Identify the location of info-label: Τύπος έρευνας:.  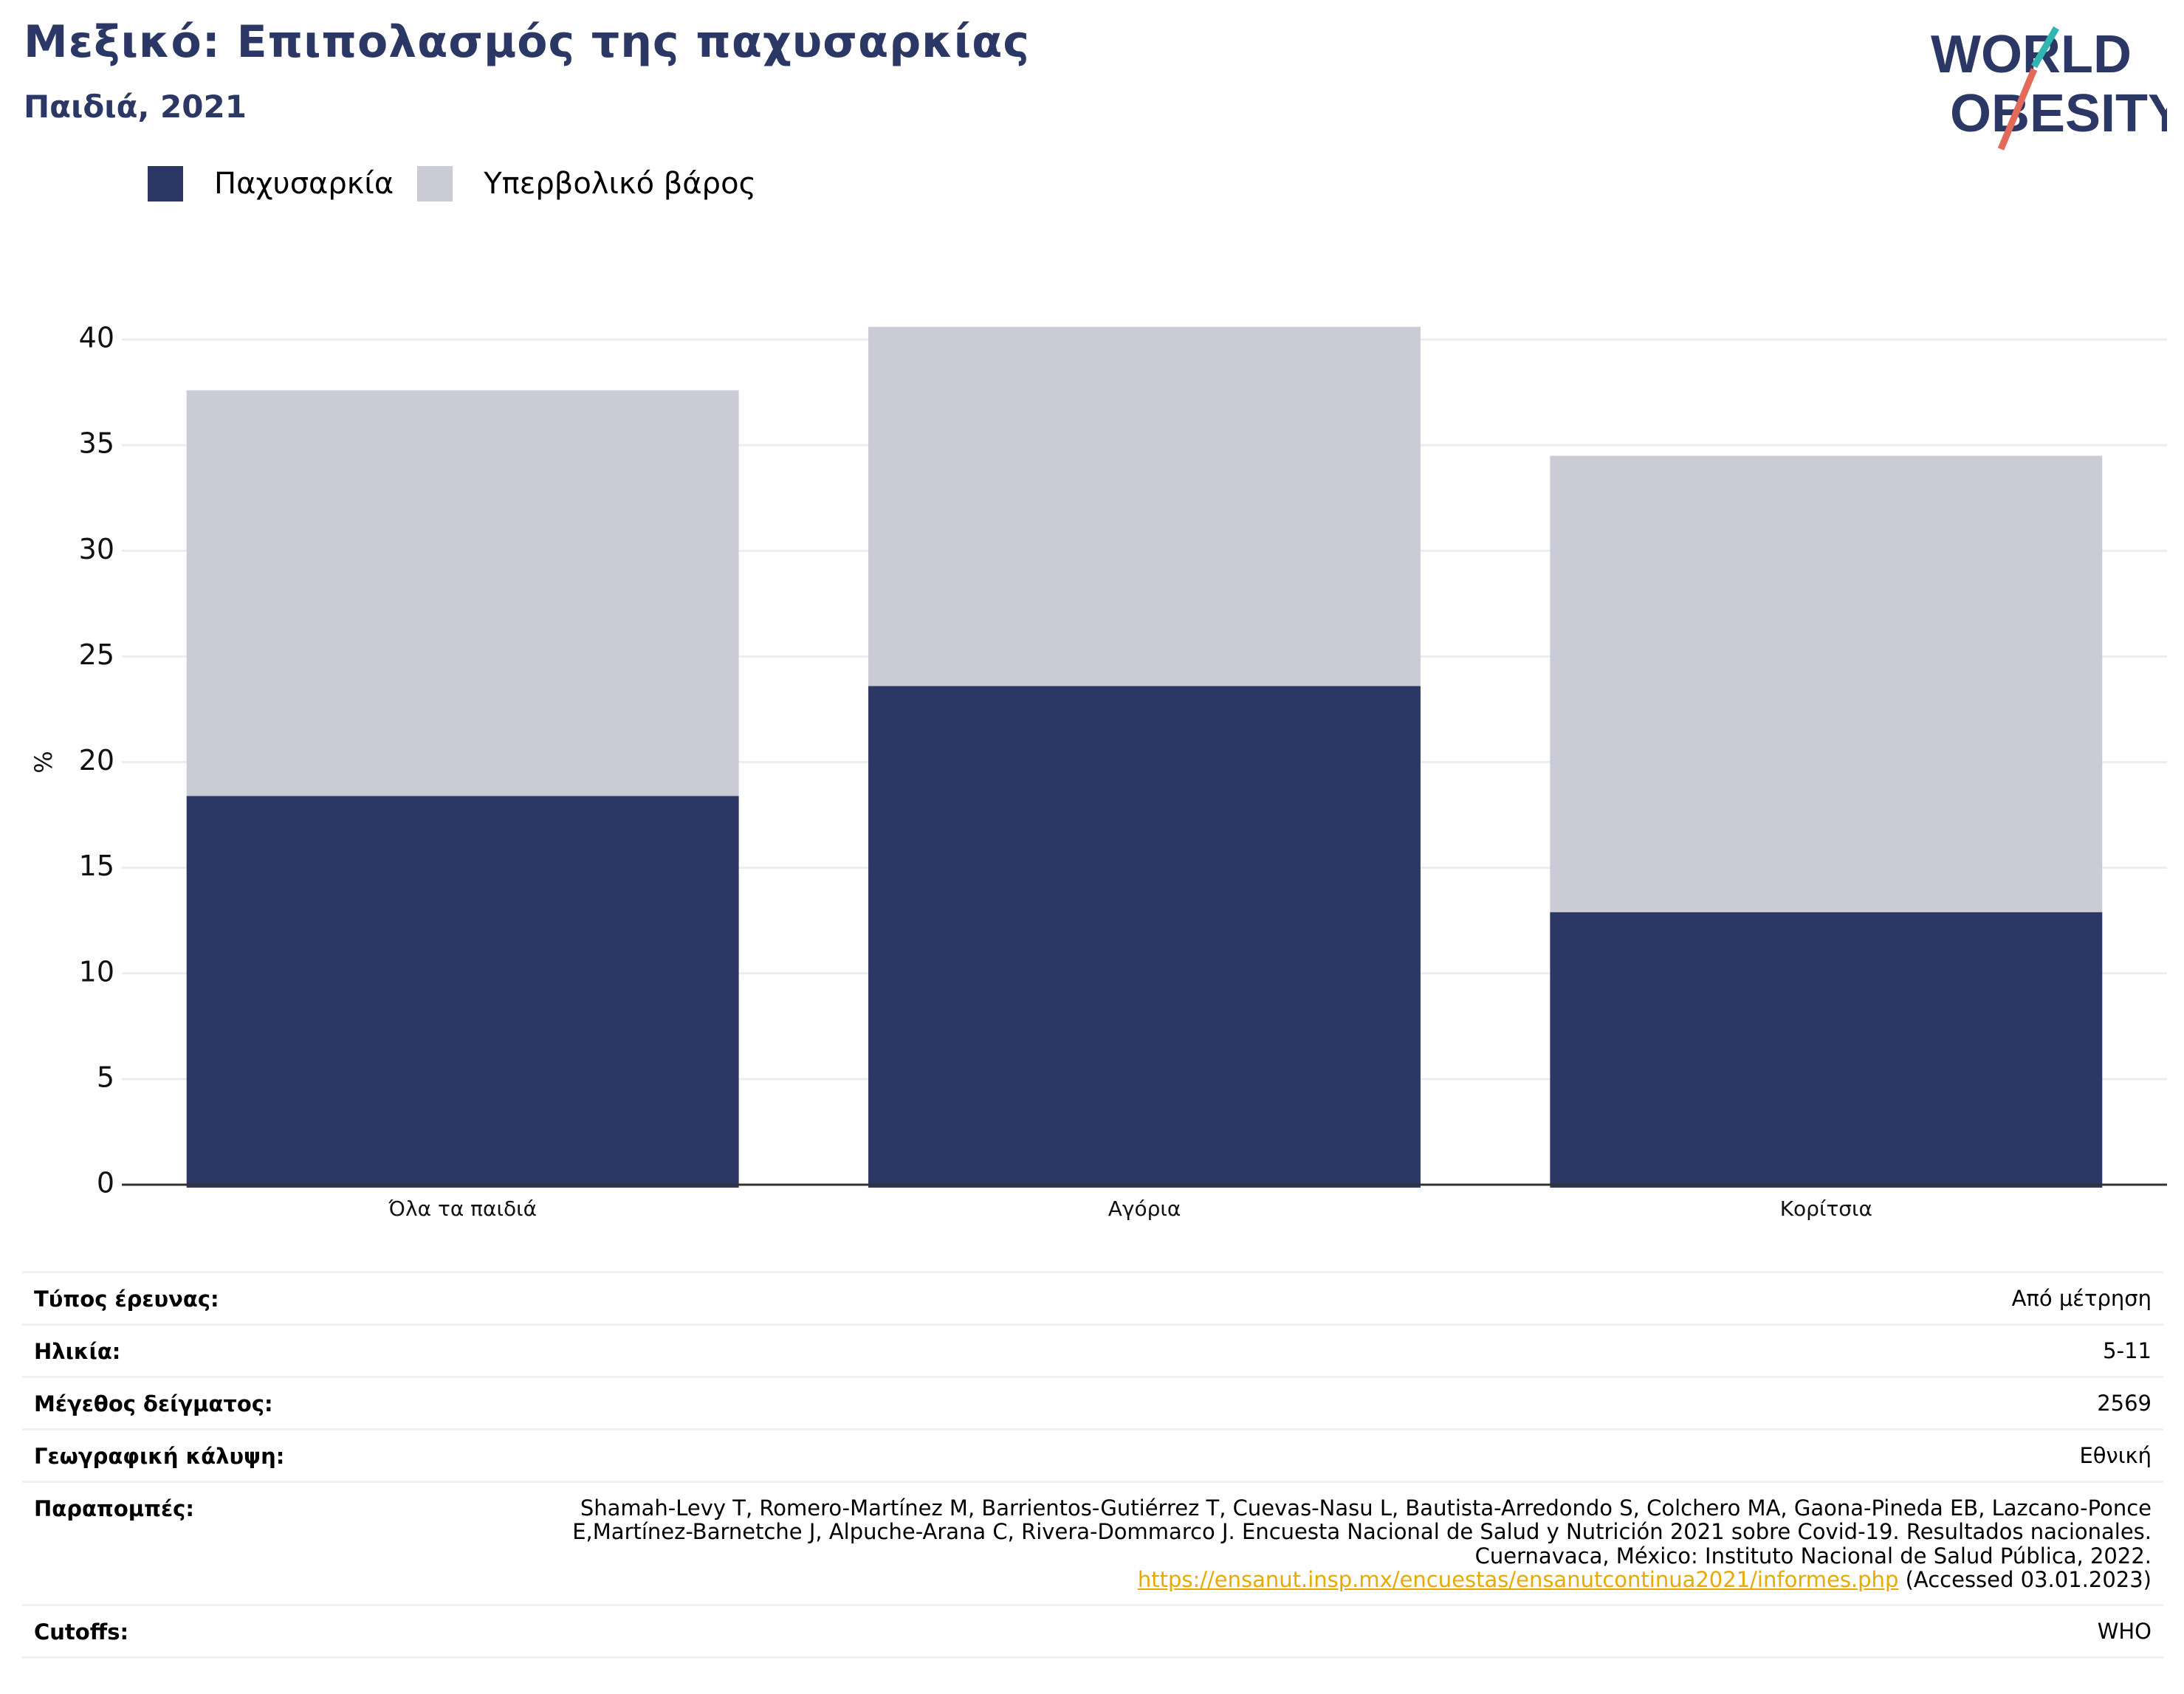
(127, 1299).